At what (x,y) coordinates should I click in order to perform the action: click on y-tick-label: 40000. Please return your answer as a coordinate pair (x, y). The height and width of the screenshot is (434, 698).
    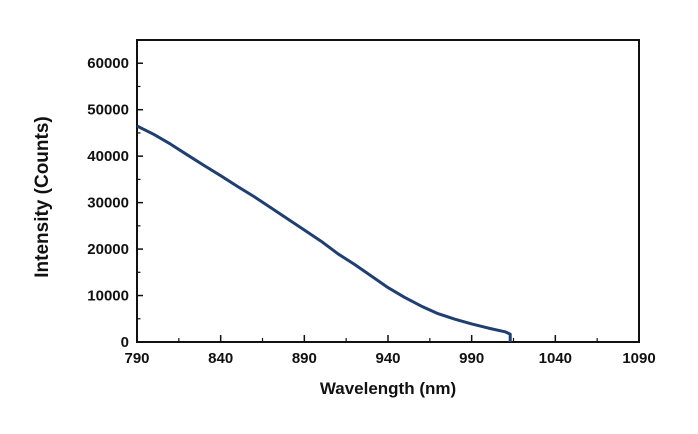
    Looking at the image, I should click on (108, 156).